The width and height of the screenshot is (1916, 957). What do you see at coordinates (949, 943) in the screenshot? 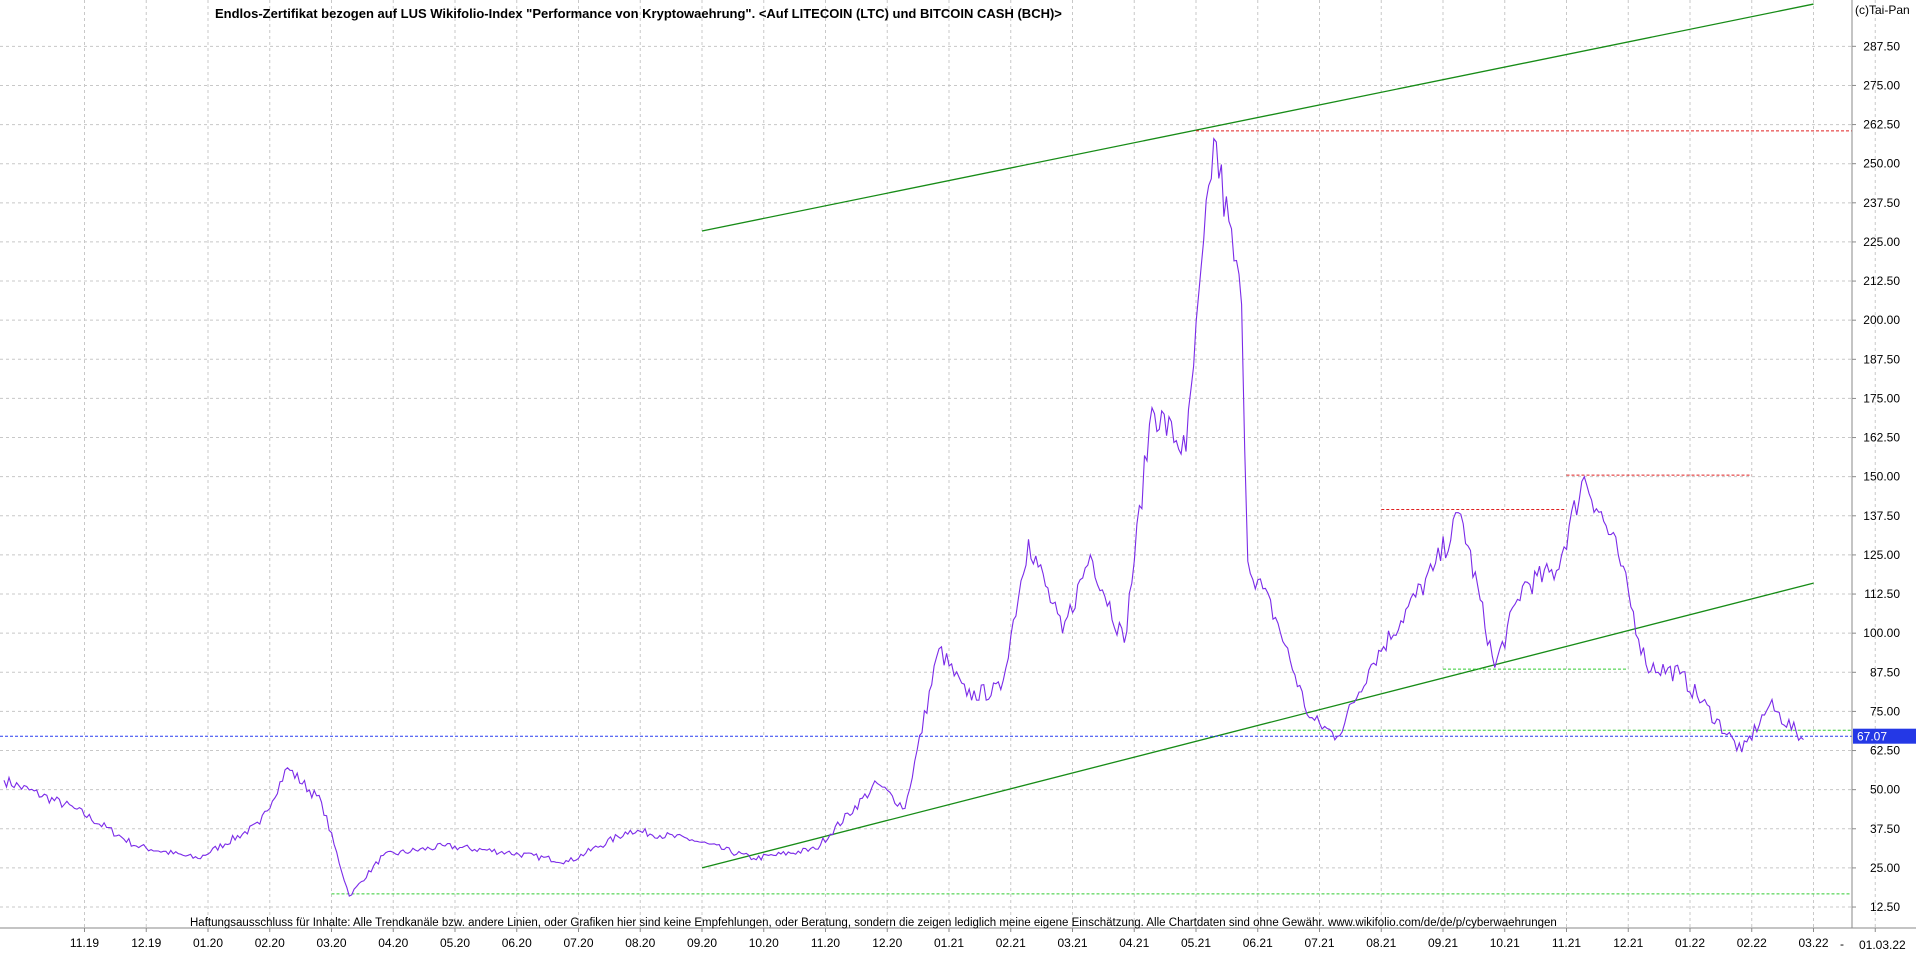
I see `x-tick-label: 01.21` at bounding box center [949, 943].